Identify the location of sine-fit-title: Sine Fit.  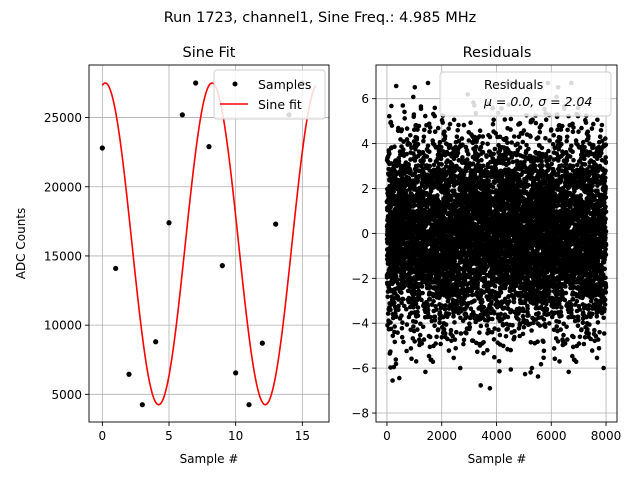
(209, 53).